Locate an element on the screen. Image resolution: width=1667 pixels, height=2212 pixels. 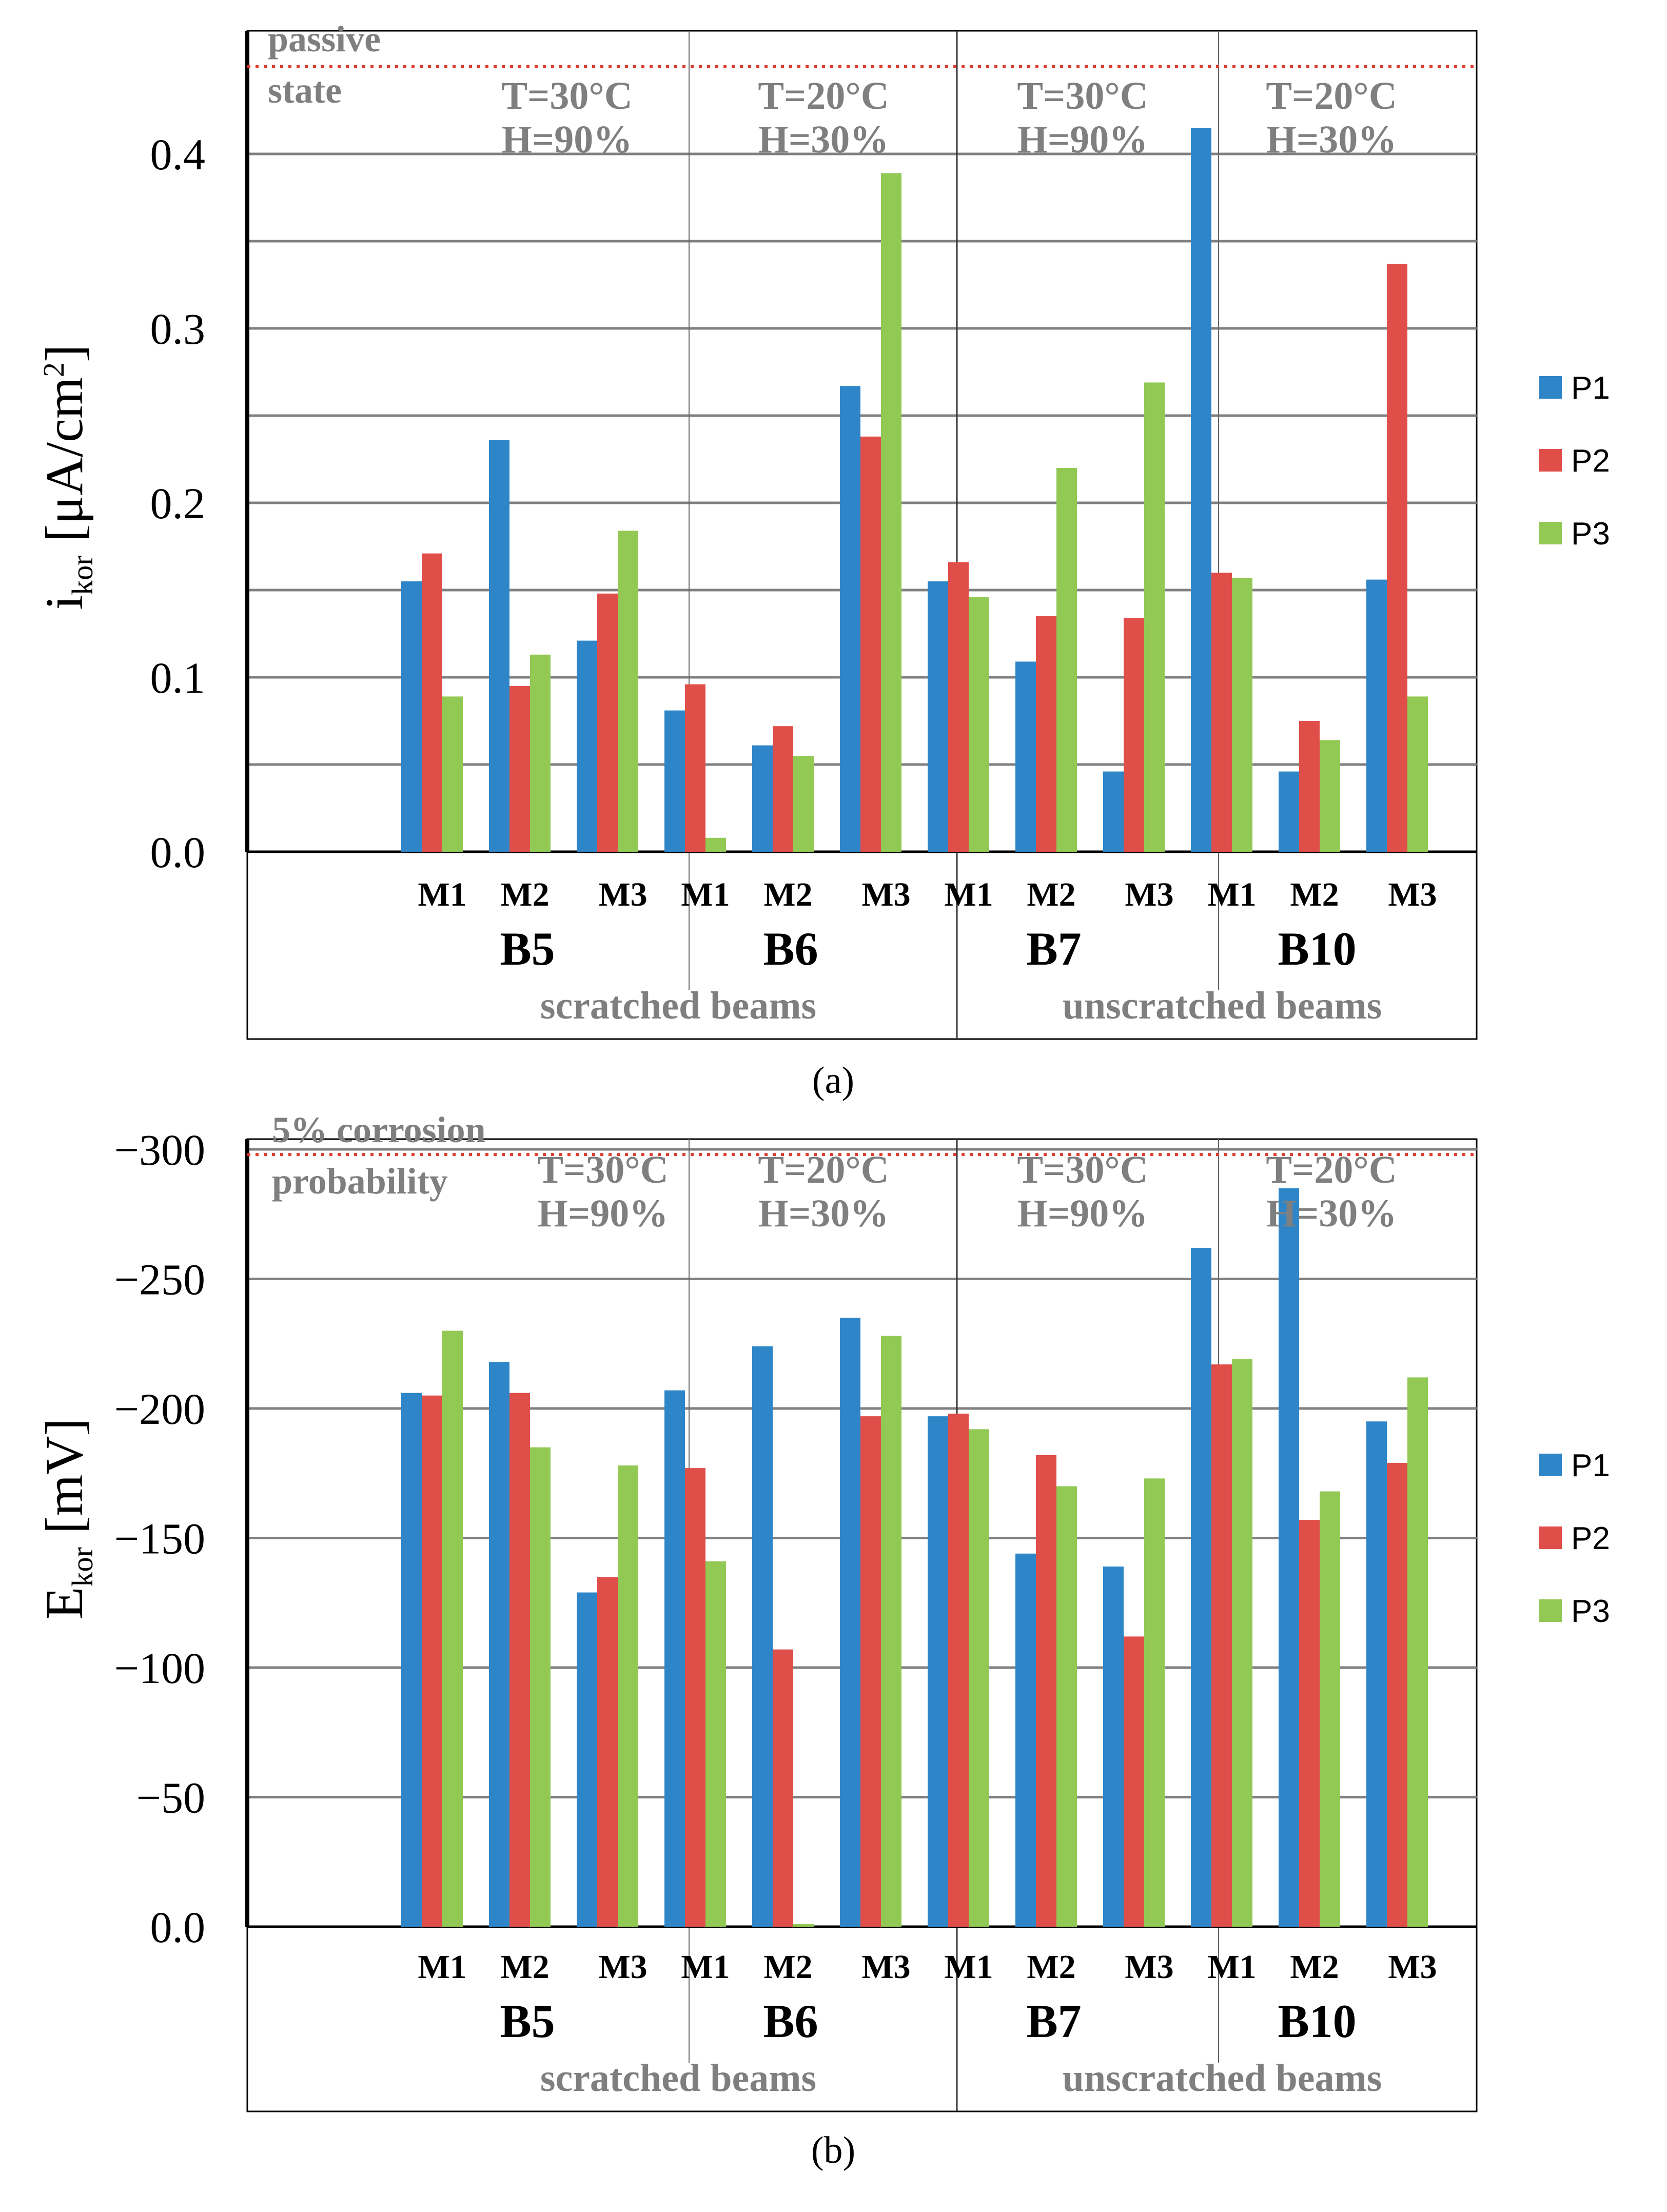
group-label: scratched beams is located at coordinates (678, 2078).